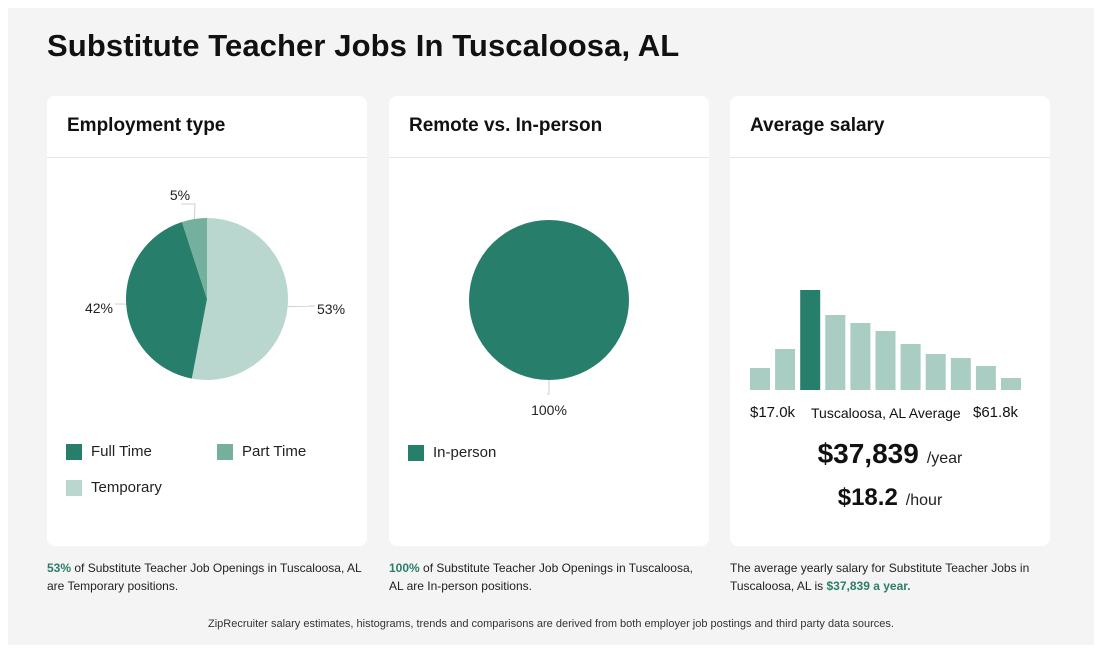 This screenshot has height=653, width=1102. Describe the element at coordinates (996, 412) in the screenshot. I see `salary-max-label: $61.8k` at that location.